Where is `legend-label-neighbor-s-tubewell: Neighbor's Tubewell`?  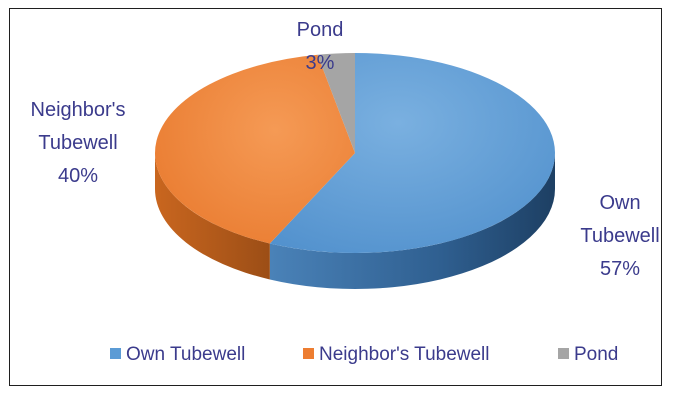
legend-label-neighbor-s-tubewell: Neighbor's Tubewell is located at coordinates (404, 354).